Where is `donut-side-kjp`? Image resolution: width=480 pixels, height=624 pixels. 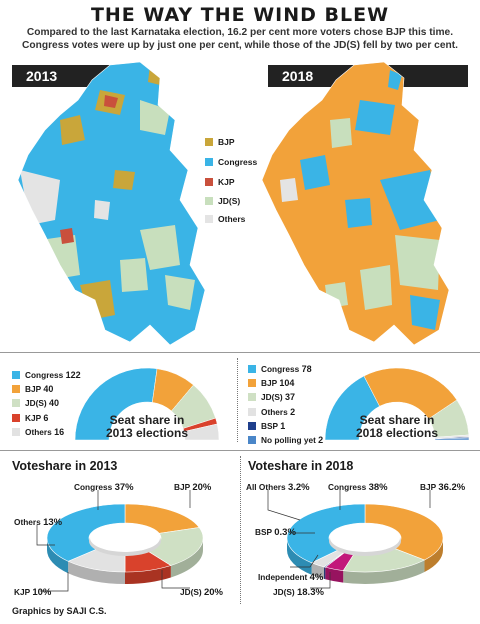
donut-side-kjp is located at coordinates (148, 574).